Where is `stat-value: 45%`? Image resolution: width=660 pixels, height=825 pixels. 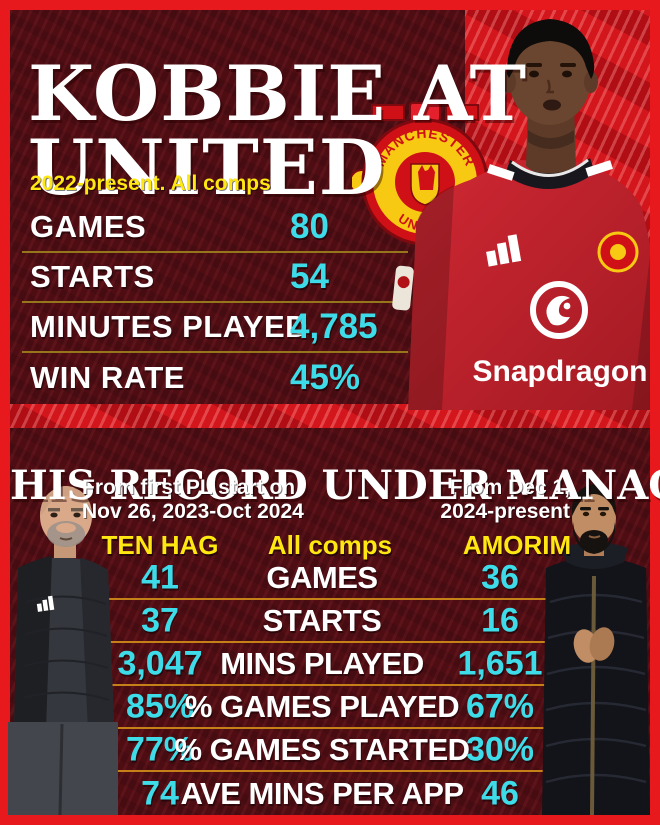
stat-value: 45% is located at coordinates (325, 377).